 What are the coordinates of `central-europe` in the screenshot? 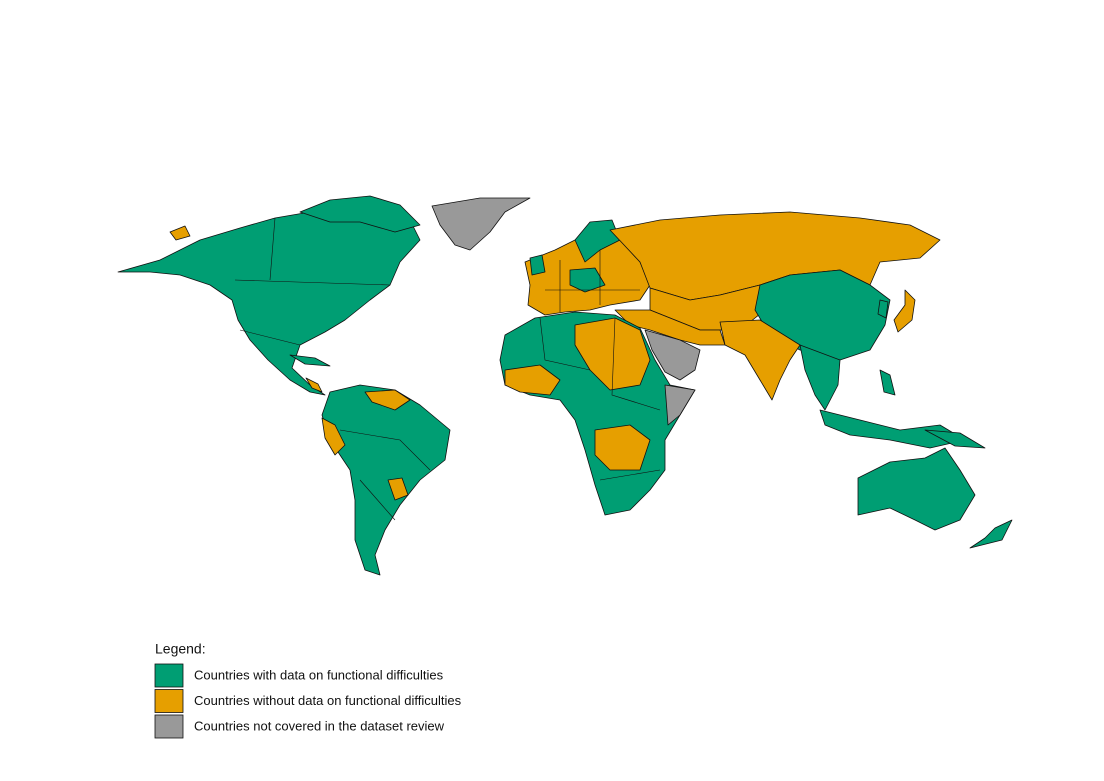 It's located at (587, 280).